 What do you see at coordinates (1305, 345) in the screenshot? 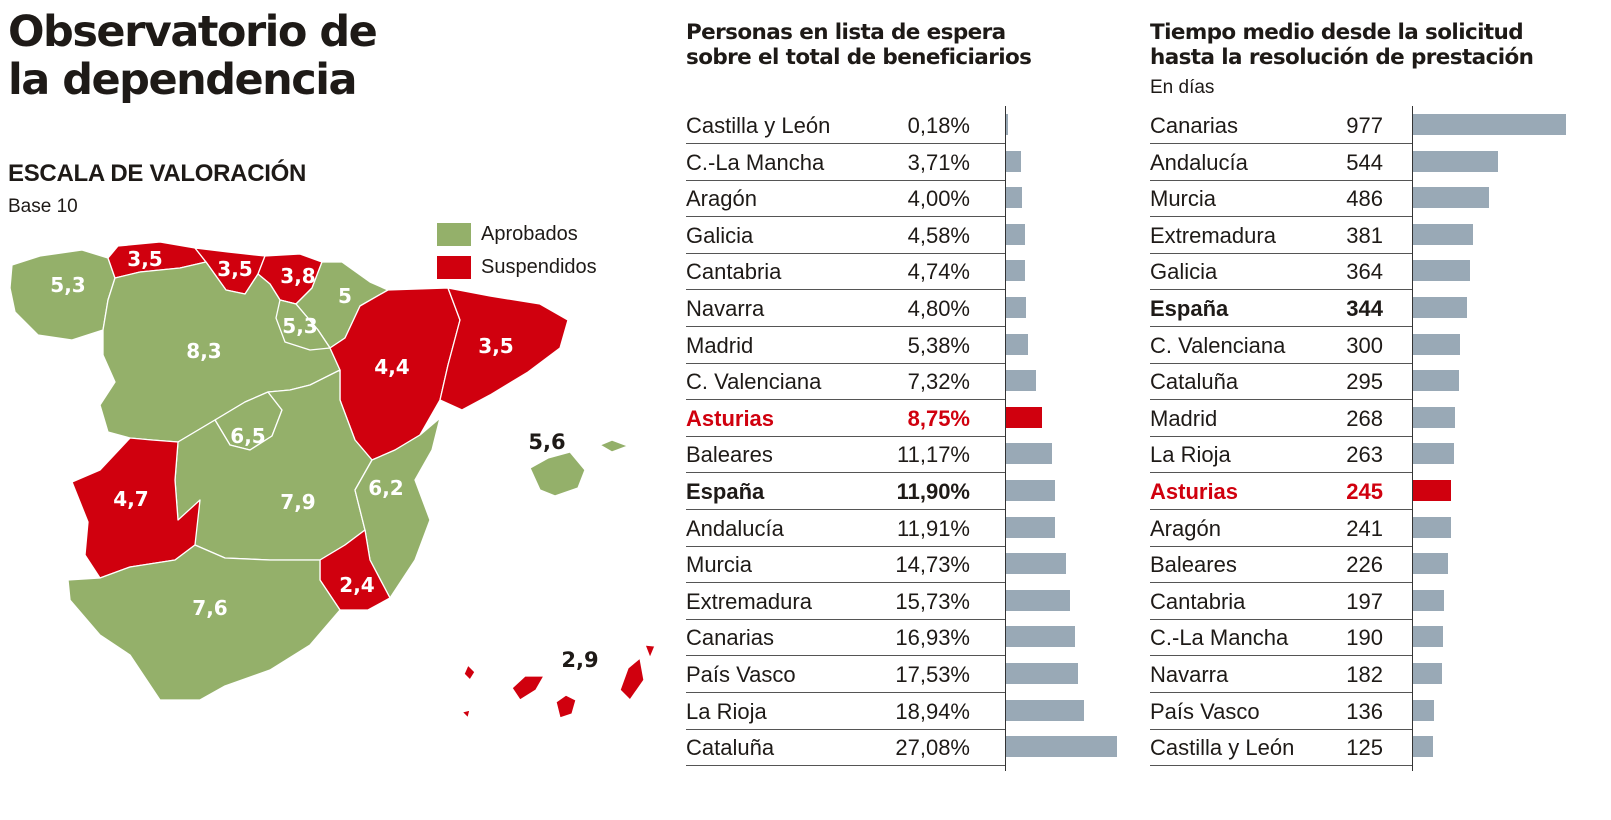
I see `chart2-row-c-valenciana: C. Valenciana 300` at bounding box center [1305, 345].